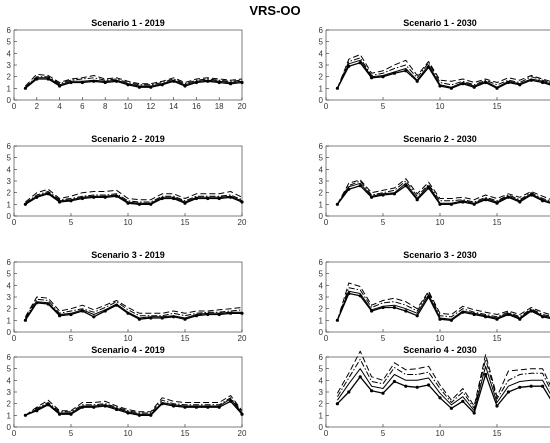 The width and height of the screenshot is (550, 443). I want to click on panel-title: Scenario 4 - 2019, so click(128, 350).